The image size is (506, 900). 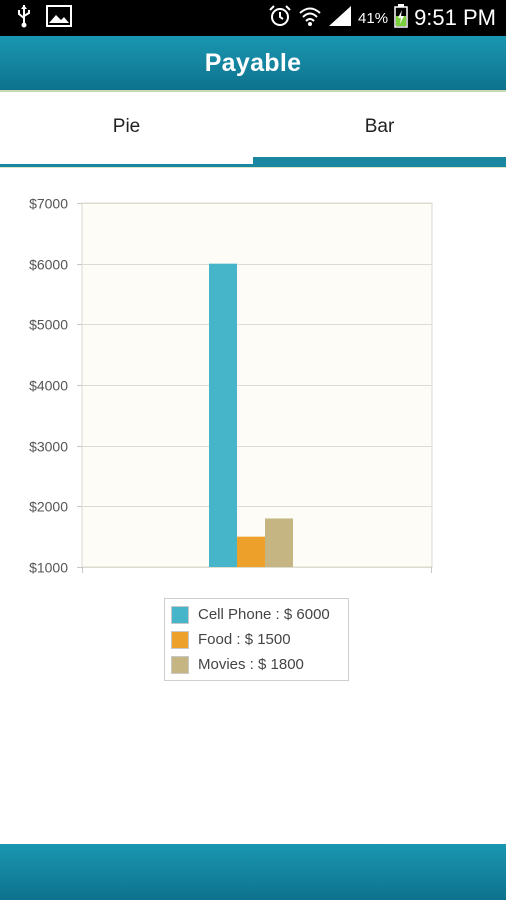 What do you see at coordinates (280, 18) in the screenshot?
I see `alarm-icon` at bounding box center [280, 18].